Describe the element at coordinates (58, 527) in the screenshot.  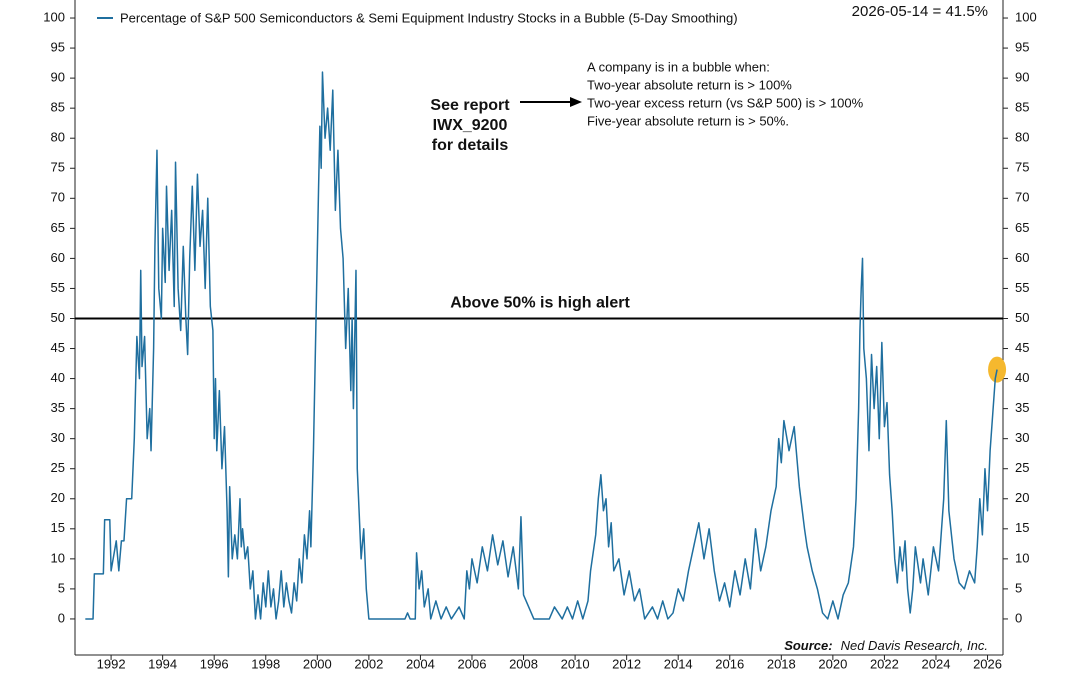
I see `y-tick-label: 15` at that location.